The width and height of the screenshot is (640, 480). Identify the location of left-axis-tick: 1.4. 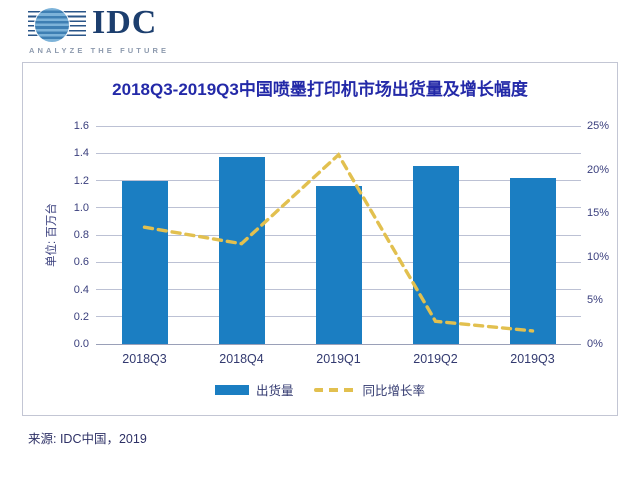
(81, 153).